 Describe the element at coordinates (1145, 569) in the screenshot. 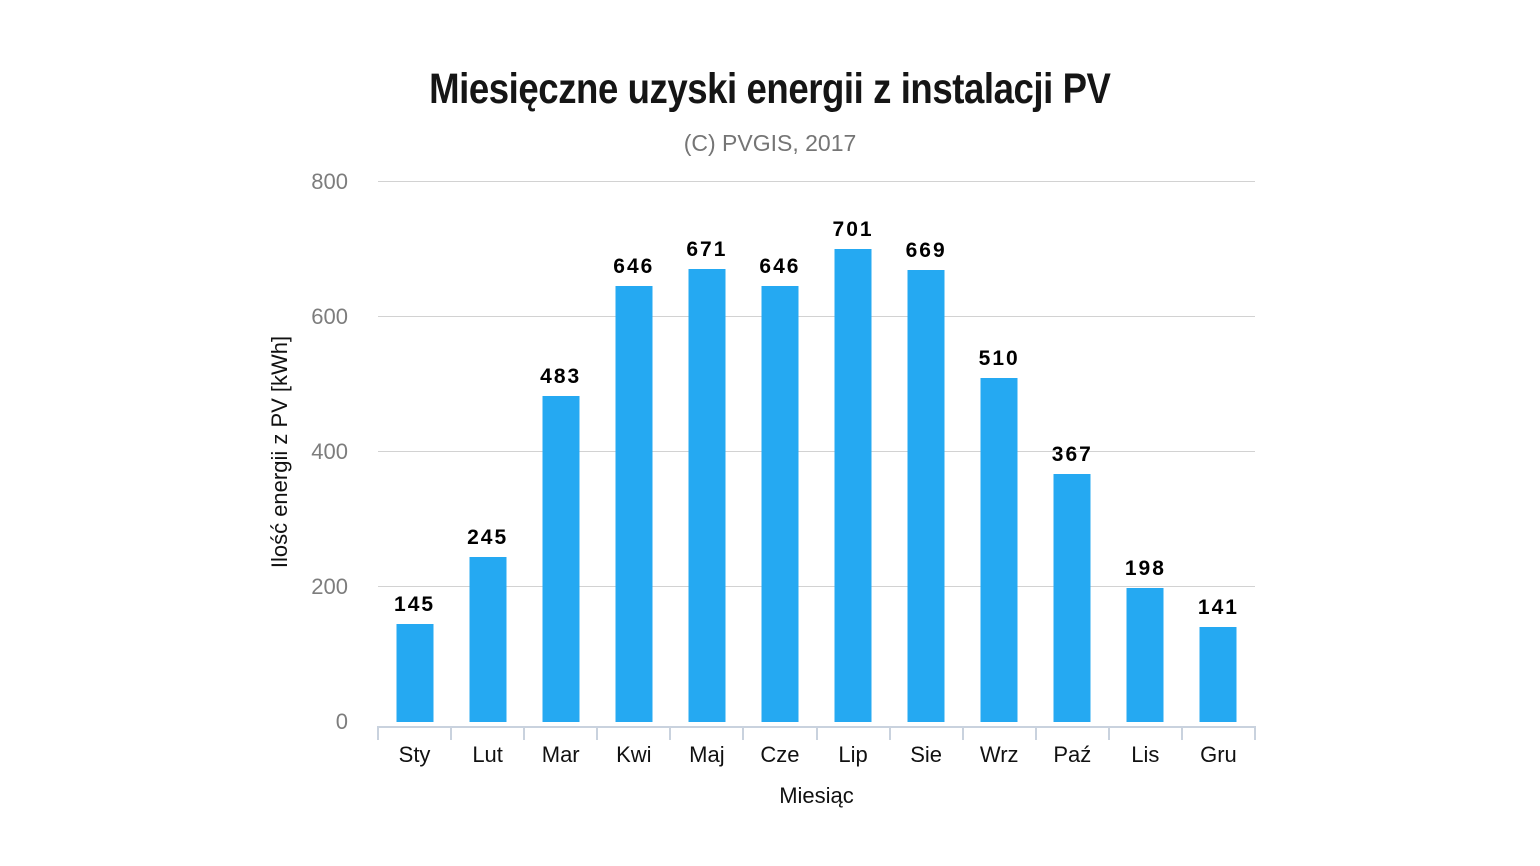

I see `bar-value-label: 198` at that location.